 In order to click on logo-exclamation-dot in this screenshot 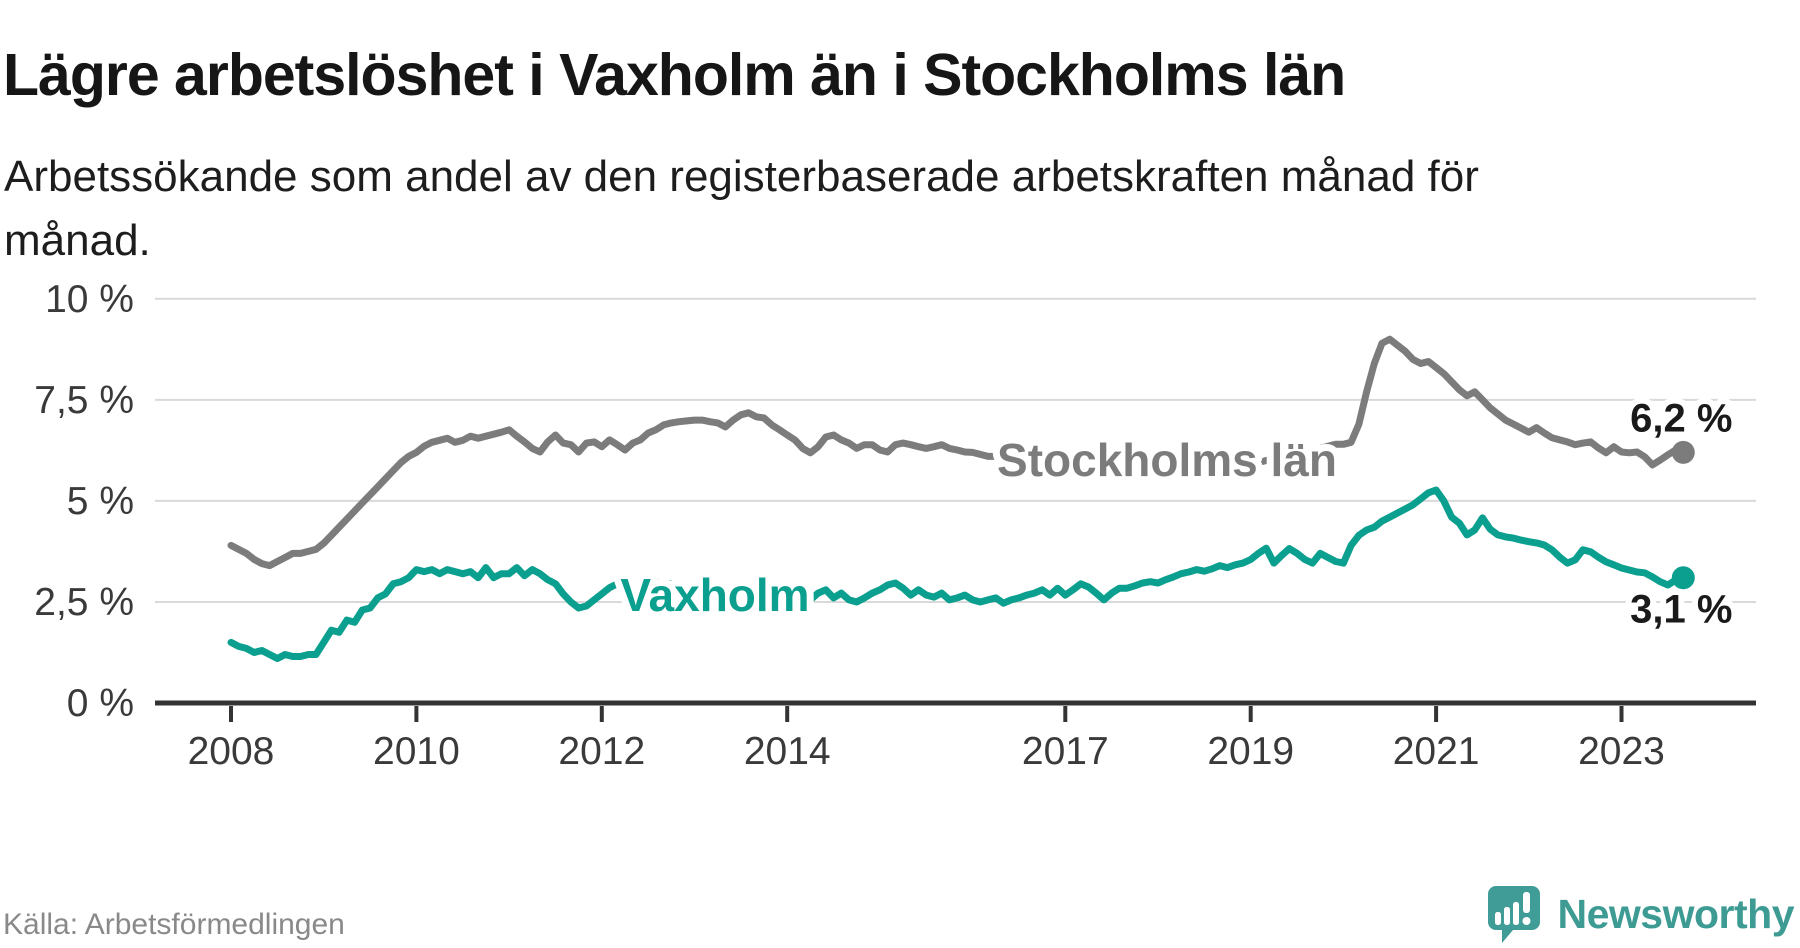, I will do `click(1526, 921)`.